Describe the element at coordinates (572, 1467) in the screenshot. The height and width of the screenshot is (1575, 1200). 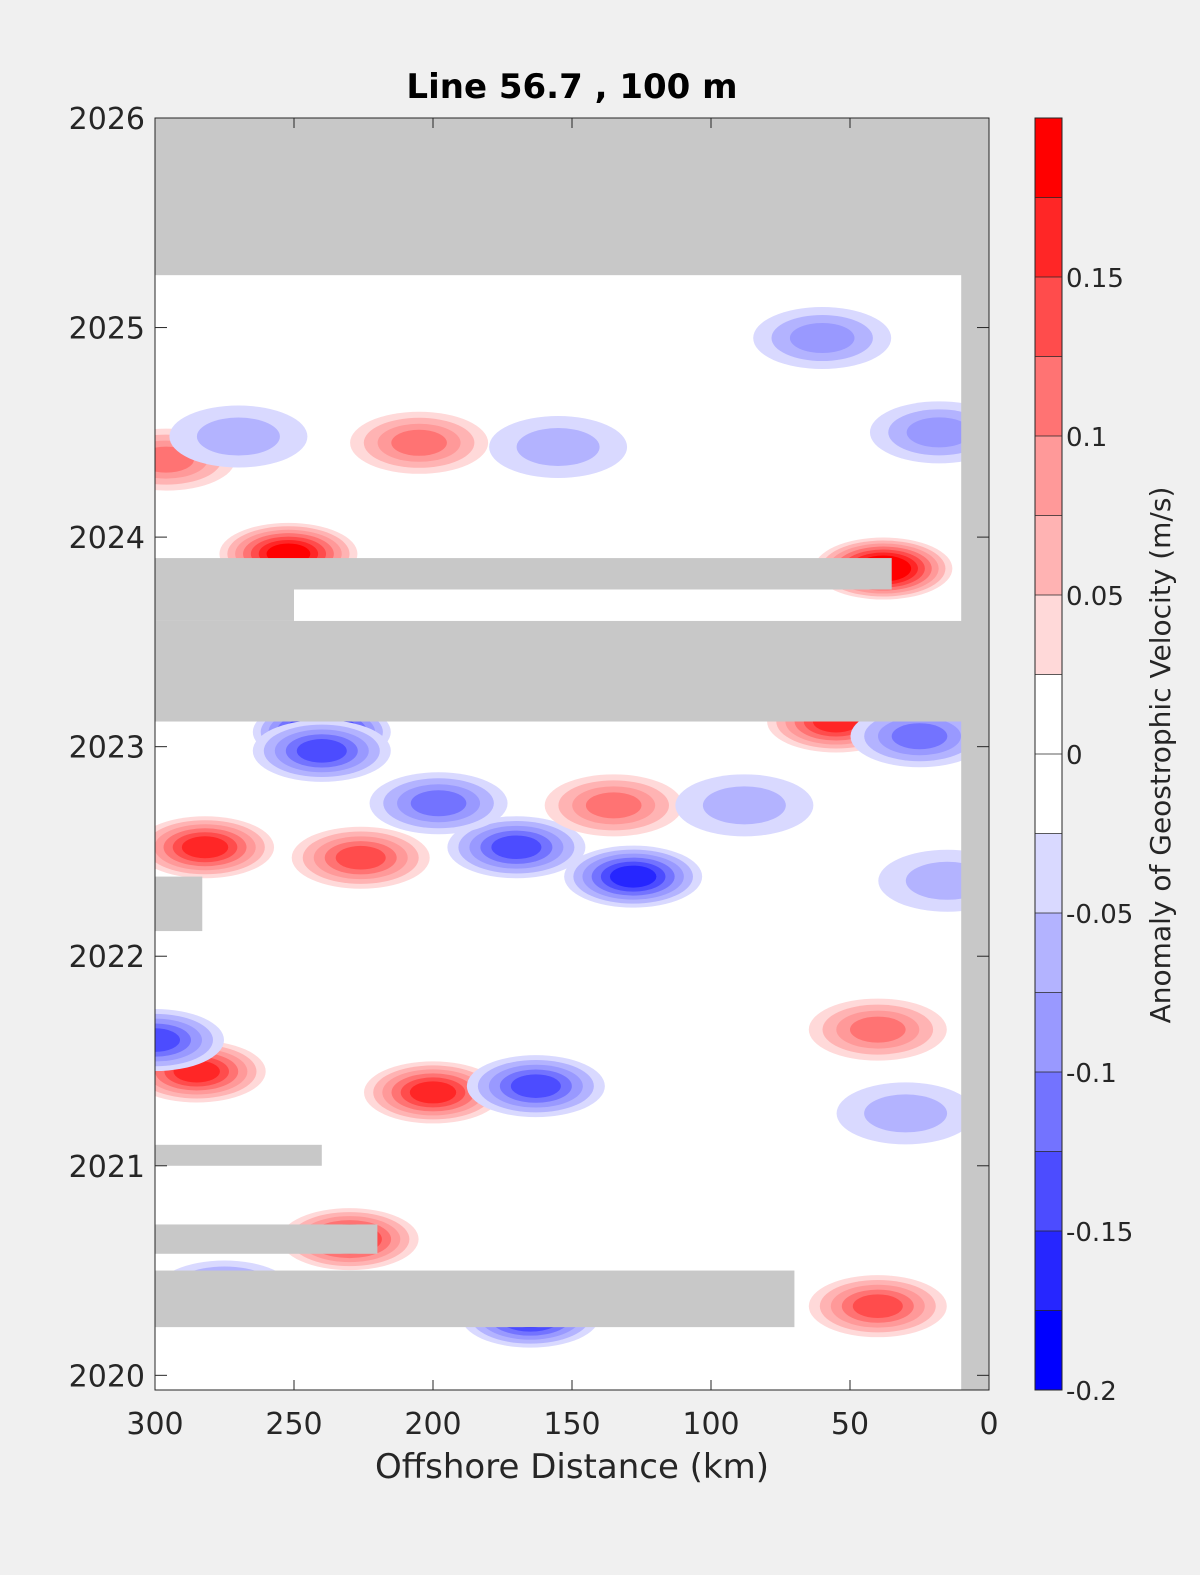
I see `x-axis-label: Offshore Distance (km)` at that location.